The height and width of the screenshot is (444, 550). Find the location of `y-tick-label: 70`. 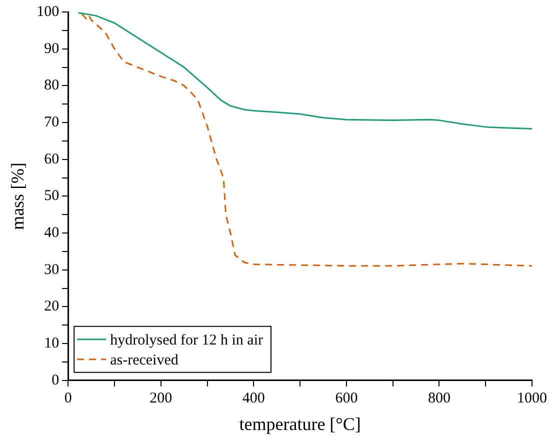

y-tick-label: 70 is located at coordinates (52, 122).